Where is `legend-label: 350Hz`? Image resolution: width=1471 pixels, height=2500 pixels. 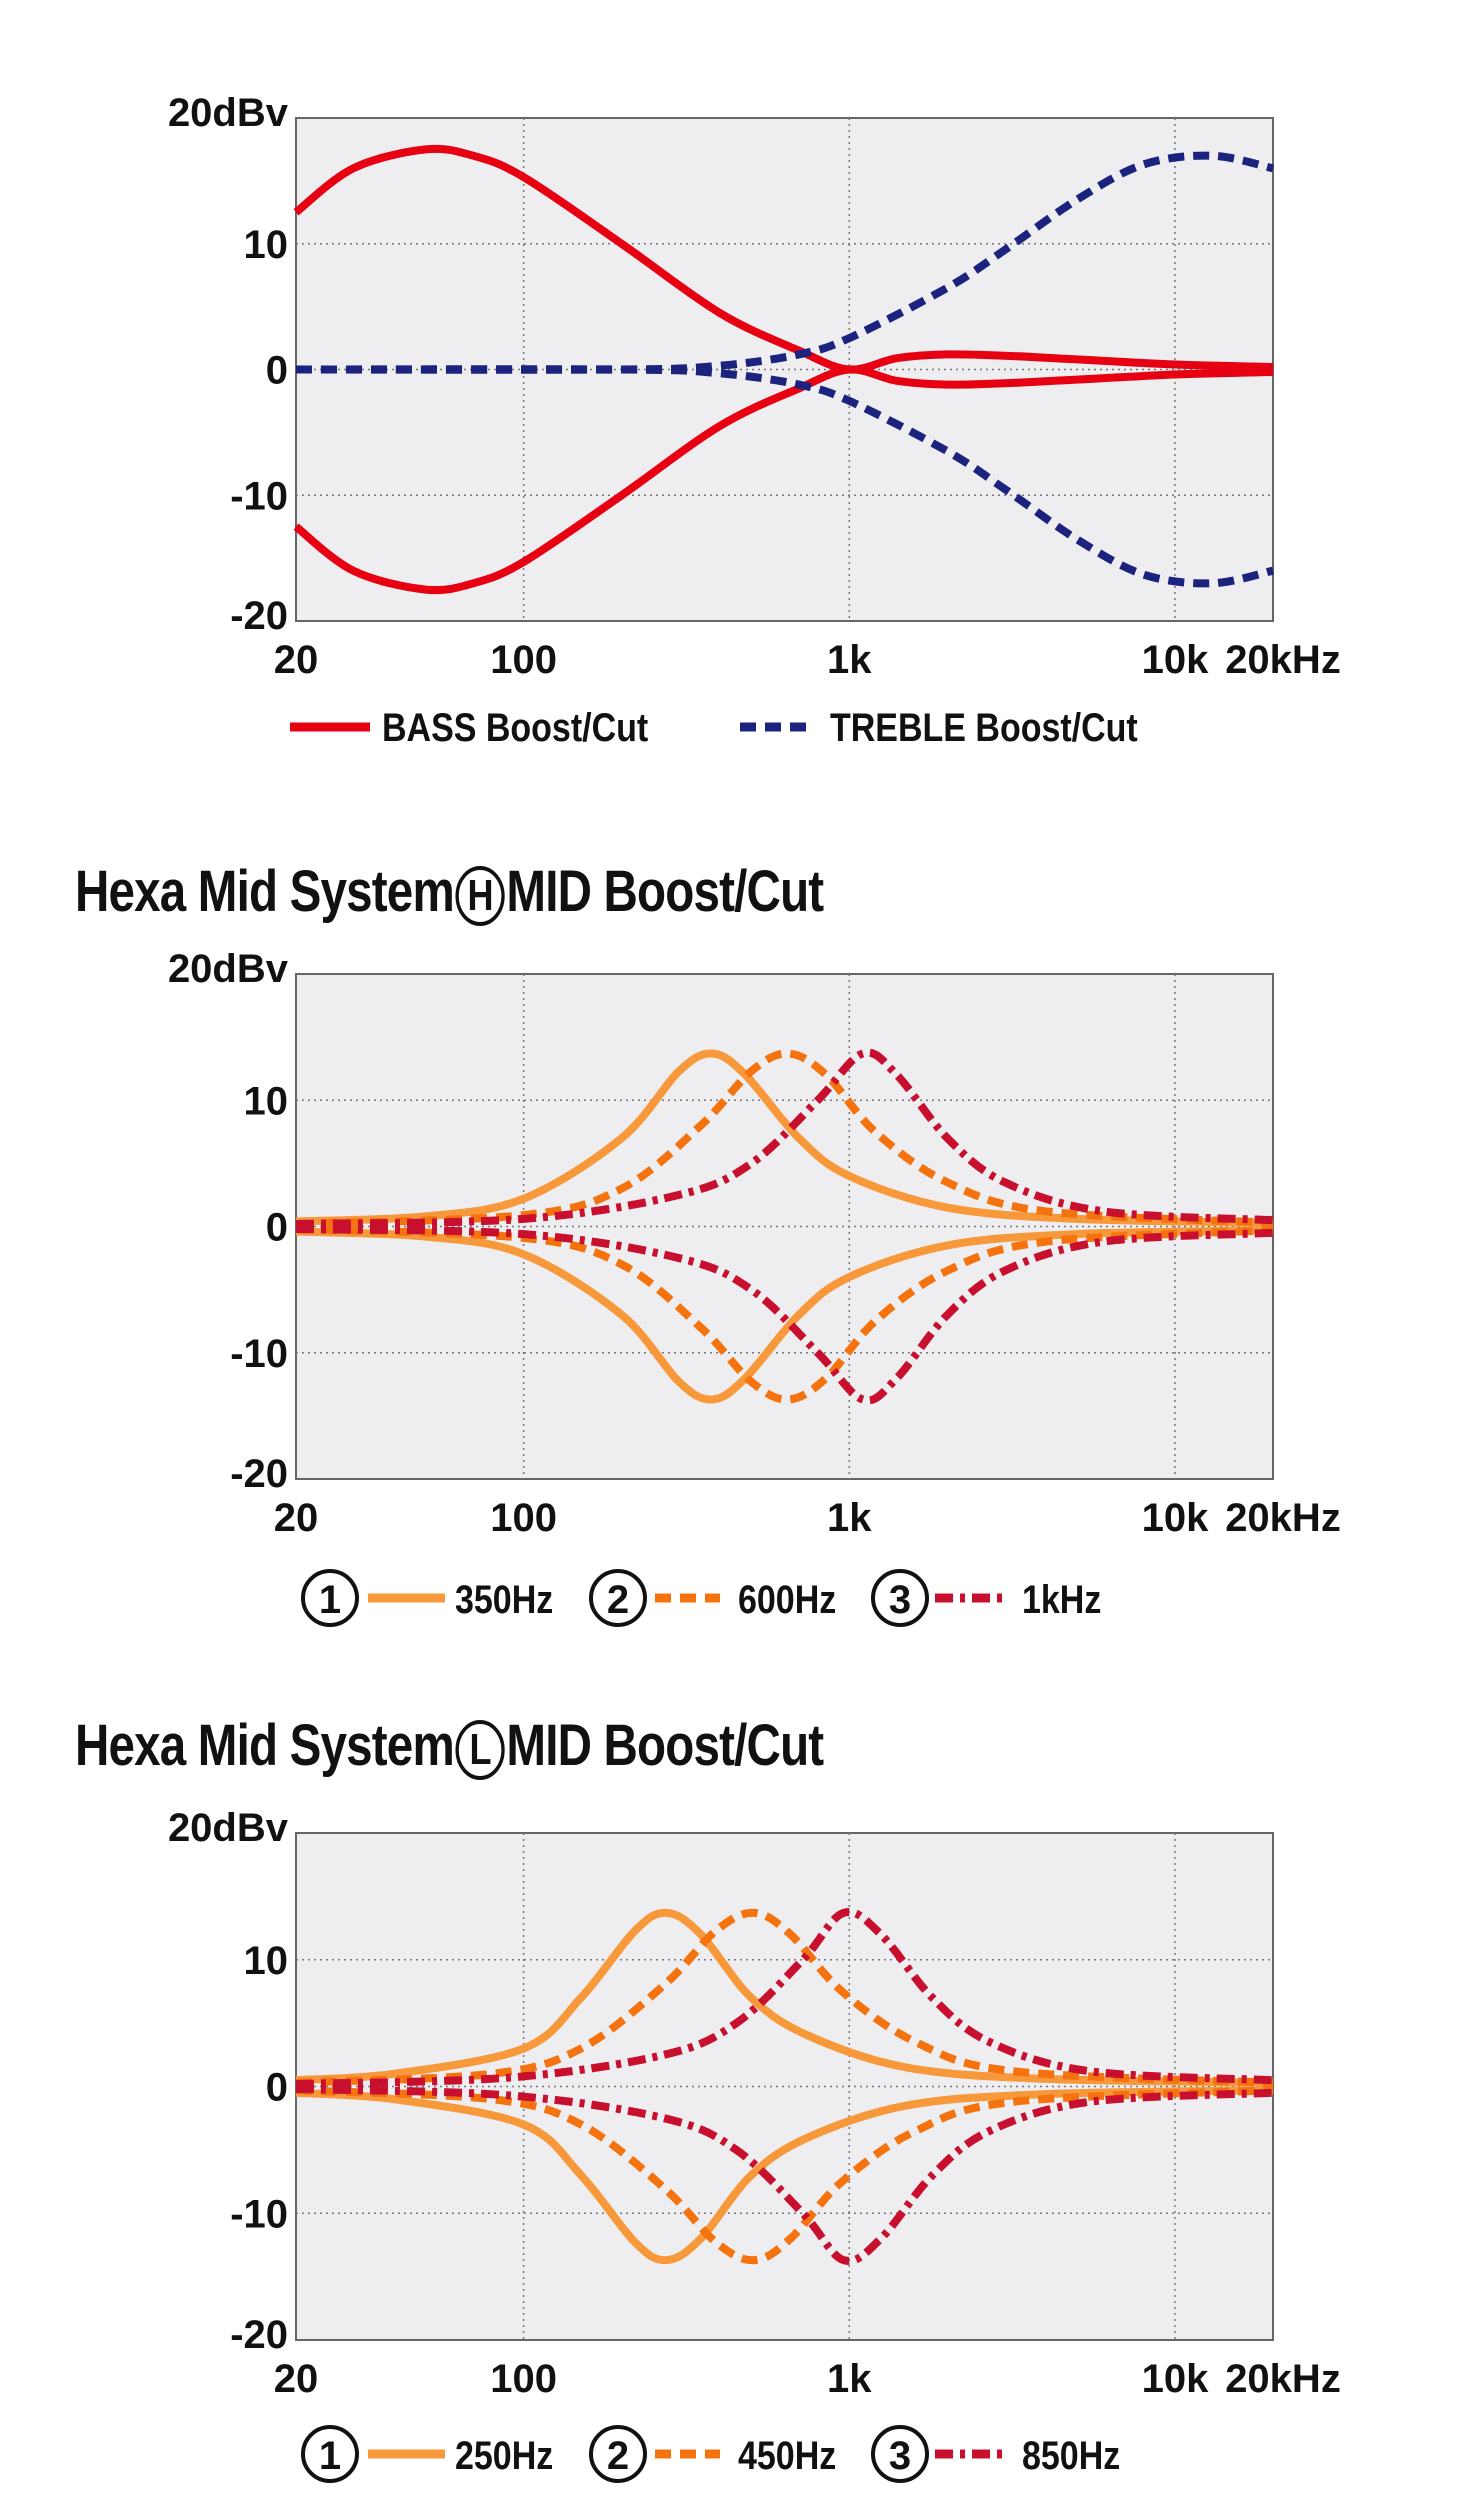 legend-label: 350Hz is located at coordinates (504, 1598).